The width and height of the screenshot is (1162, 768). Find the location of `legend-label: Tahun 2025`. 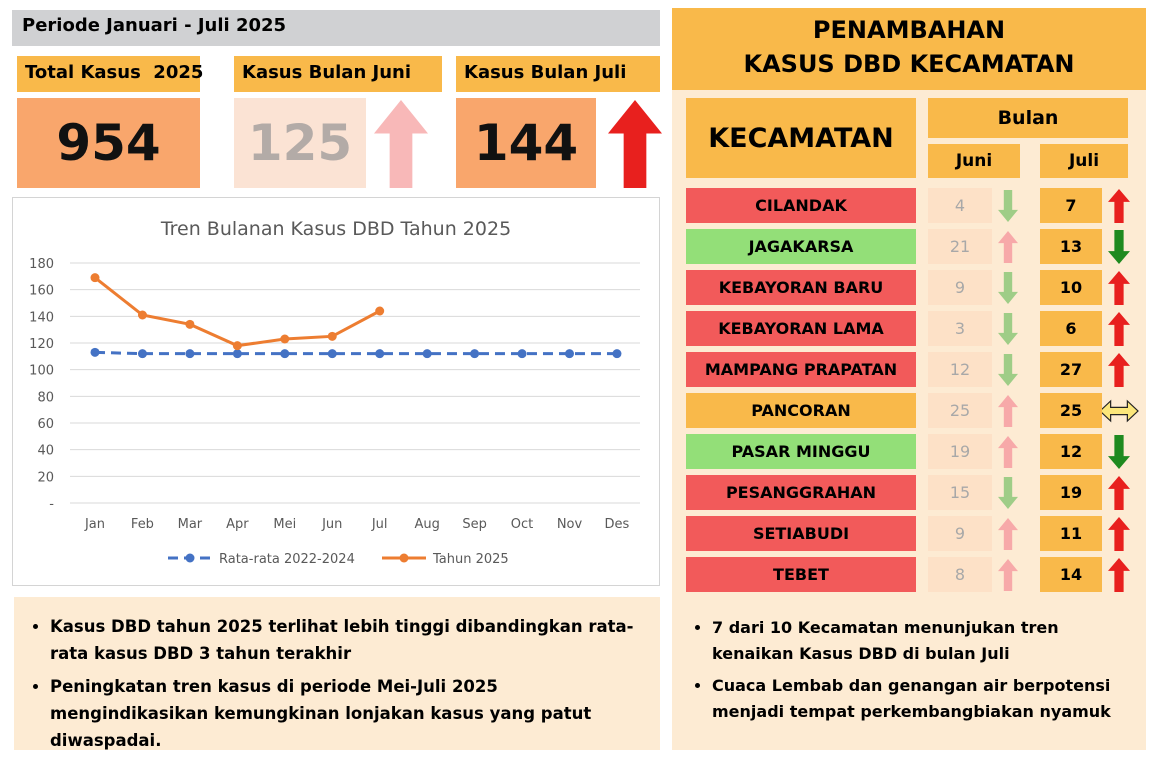

legend-label: Tahun 2025 is located at coordinates (470, 559).